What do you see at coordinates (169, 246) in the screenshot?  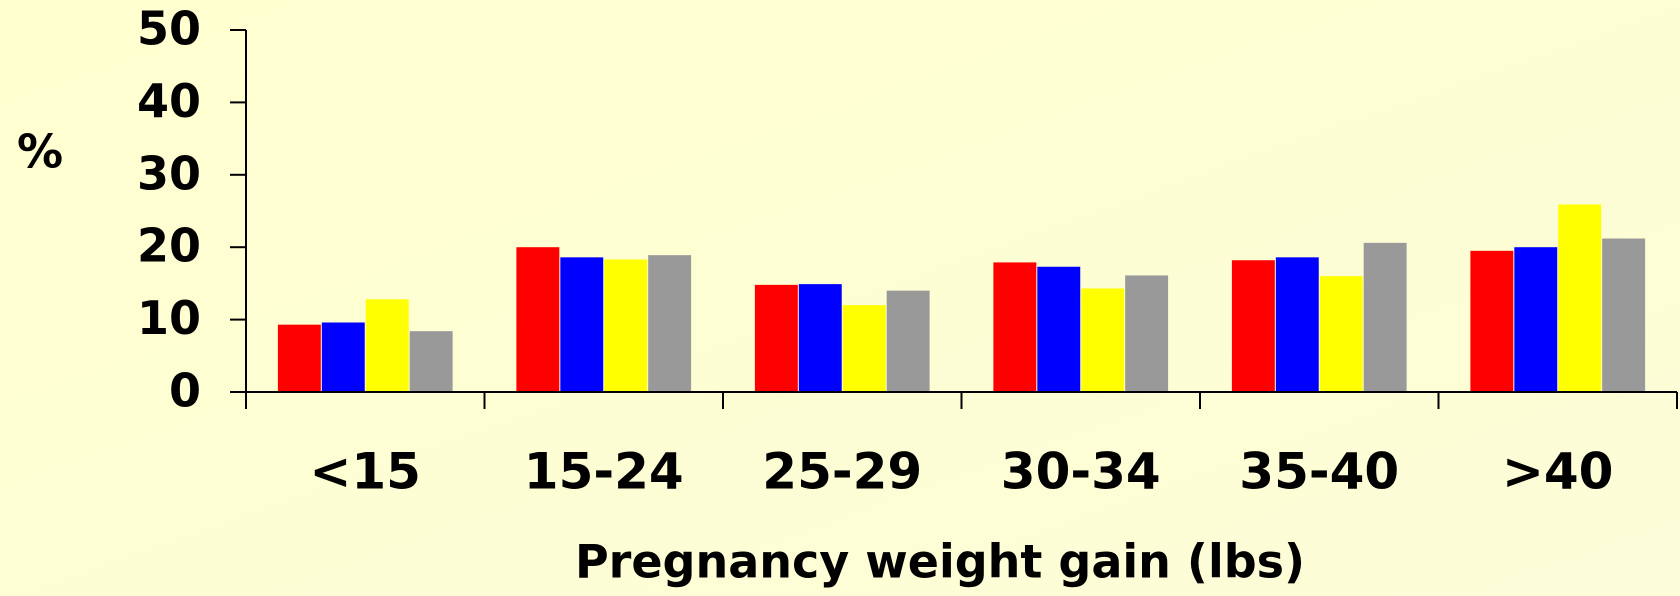 I see `y-tick-label: 20` at bounding box center [169, 246].